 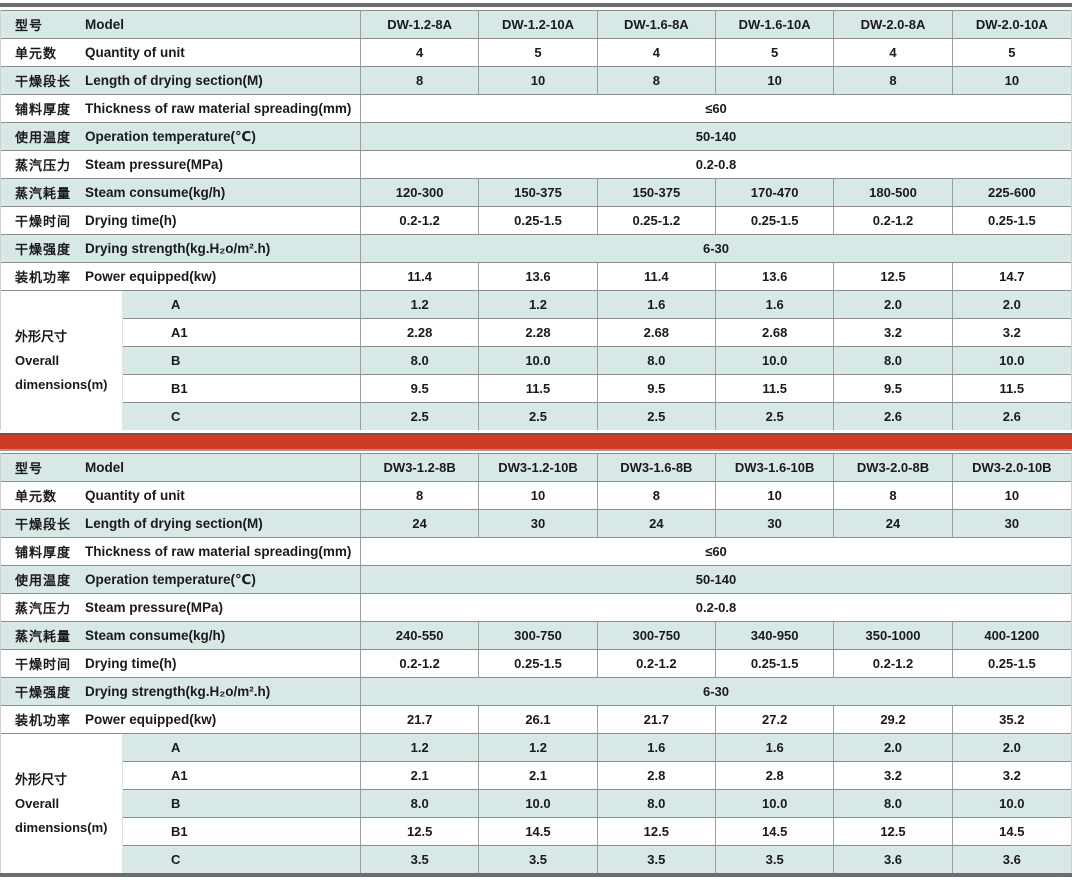 What do you see at coordinates (61, 384) in the screenshot?
I see `dims-label-en2: dimensions(m)` at bounding box center [61, 384].